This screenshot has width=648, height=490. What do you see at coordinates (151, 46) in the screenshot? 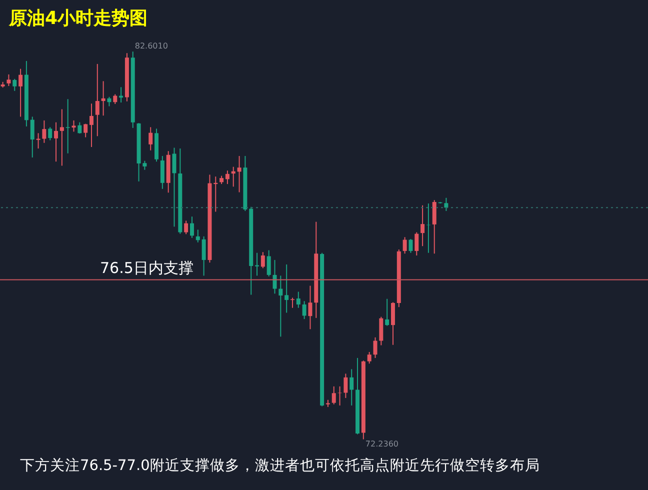
I see `annotation: 82.6010` at bounding box center [151, 46].